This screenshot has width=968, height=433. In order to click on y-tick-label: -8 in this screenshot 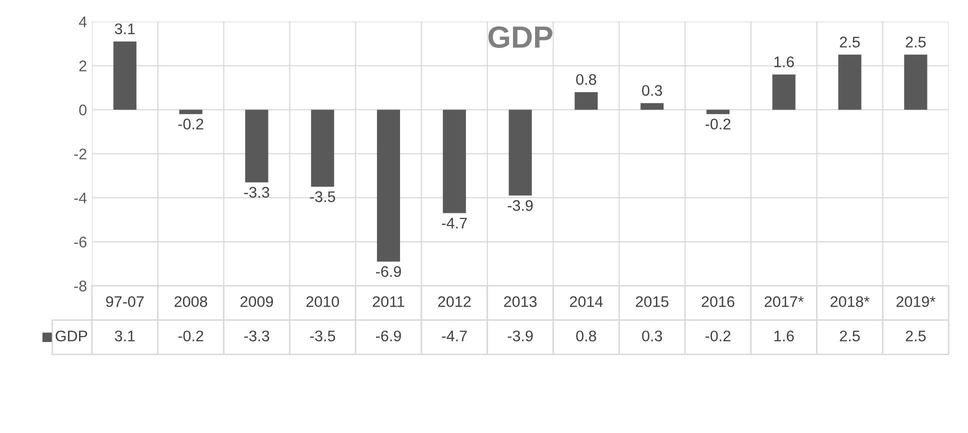, I will do `click(80, 286)`.